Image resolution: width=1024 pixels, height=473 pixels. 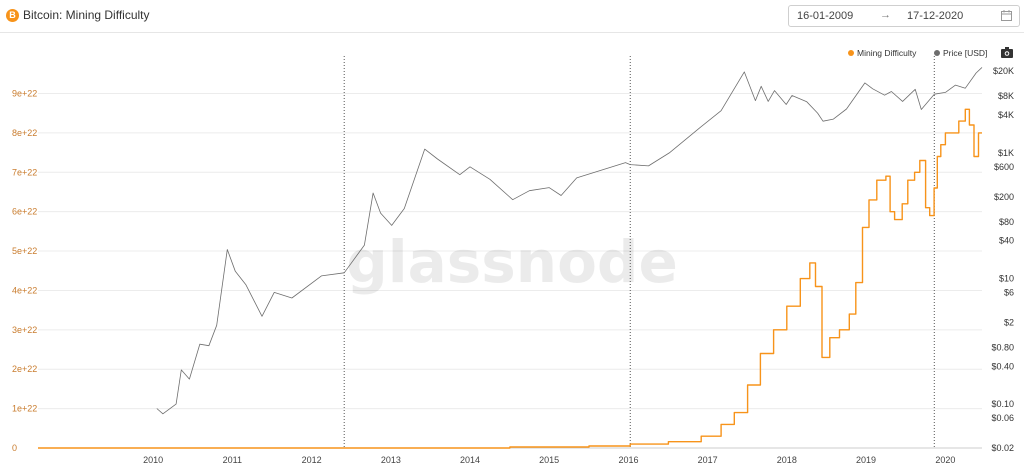 I want to click on y-right-tick-label: $0.80, so click(x=1002, y=347).